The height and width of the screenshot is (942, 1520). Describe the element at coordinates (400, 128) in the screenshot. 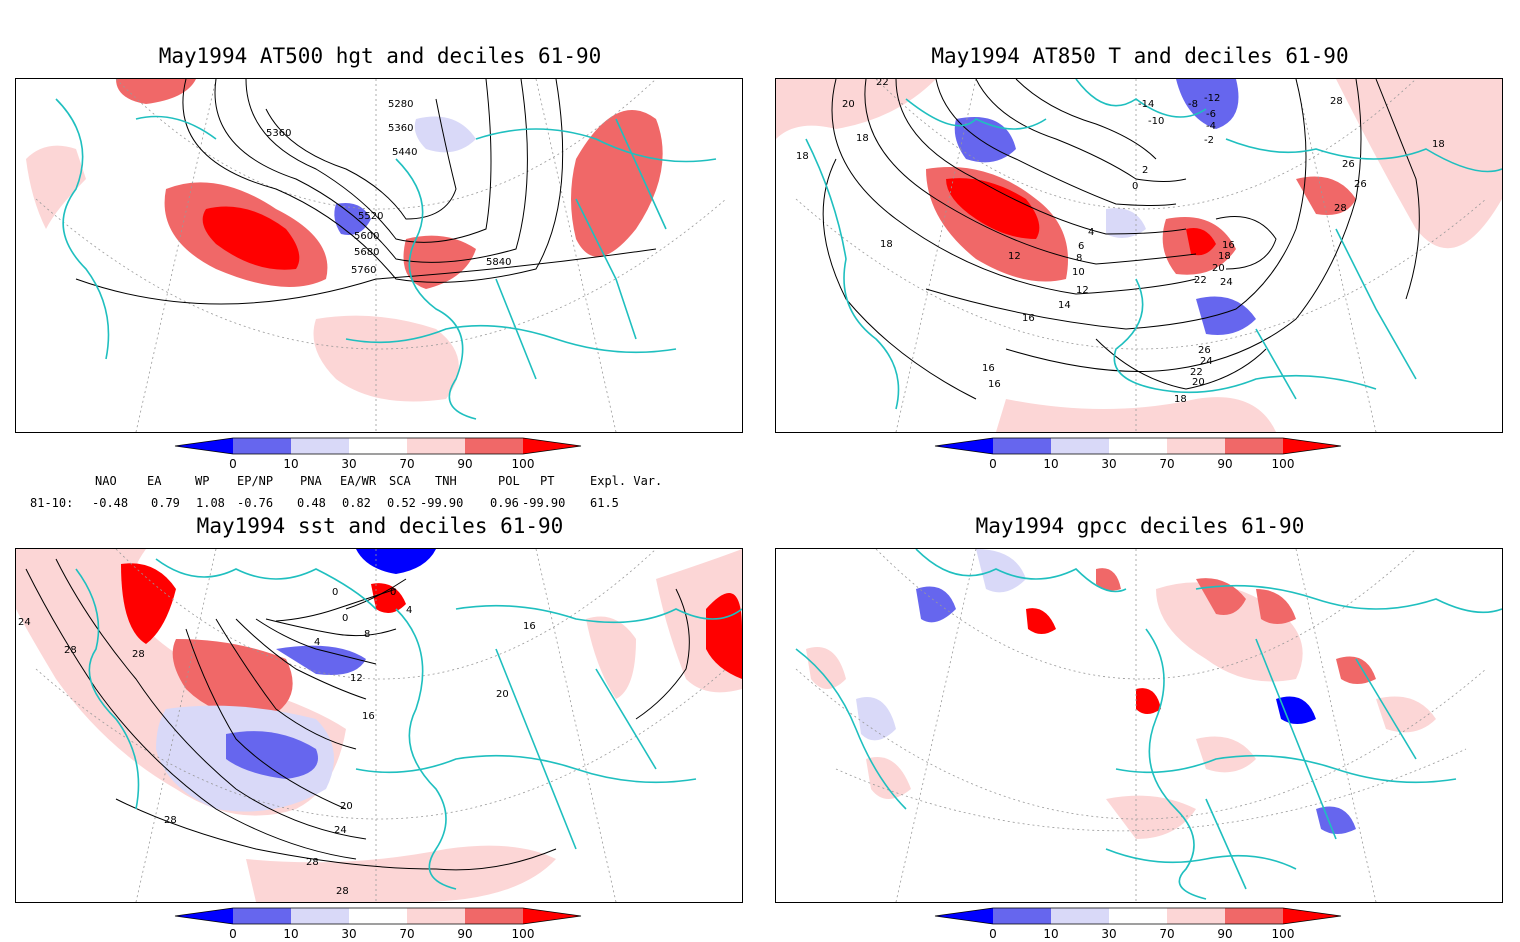

I see `svg-text: 5360` at that location.